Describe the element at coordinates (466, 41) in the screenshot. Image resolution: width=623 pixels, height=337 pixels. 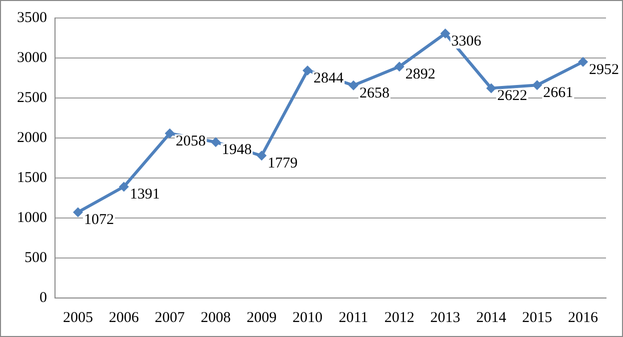
I see `data-label: 3306` at that location.